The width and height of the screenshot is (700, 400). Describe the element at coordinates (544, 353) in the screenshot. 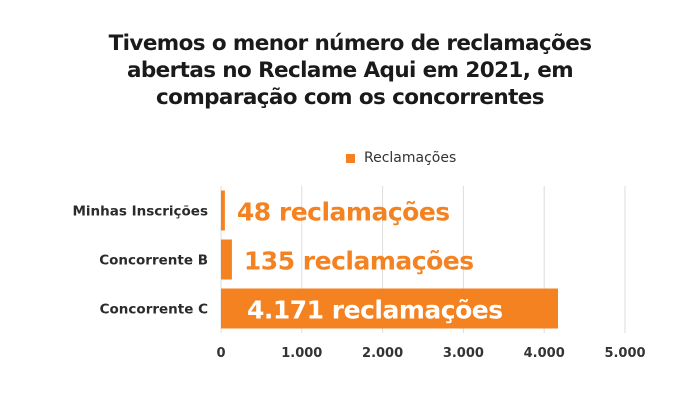

I see `x-tick-label: 4.000` at that location.